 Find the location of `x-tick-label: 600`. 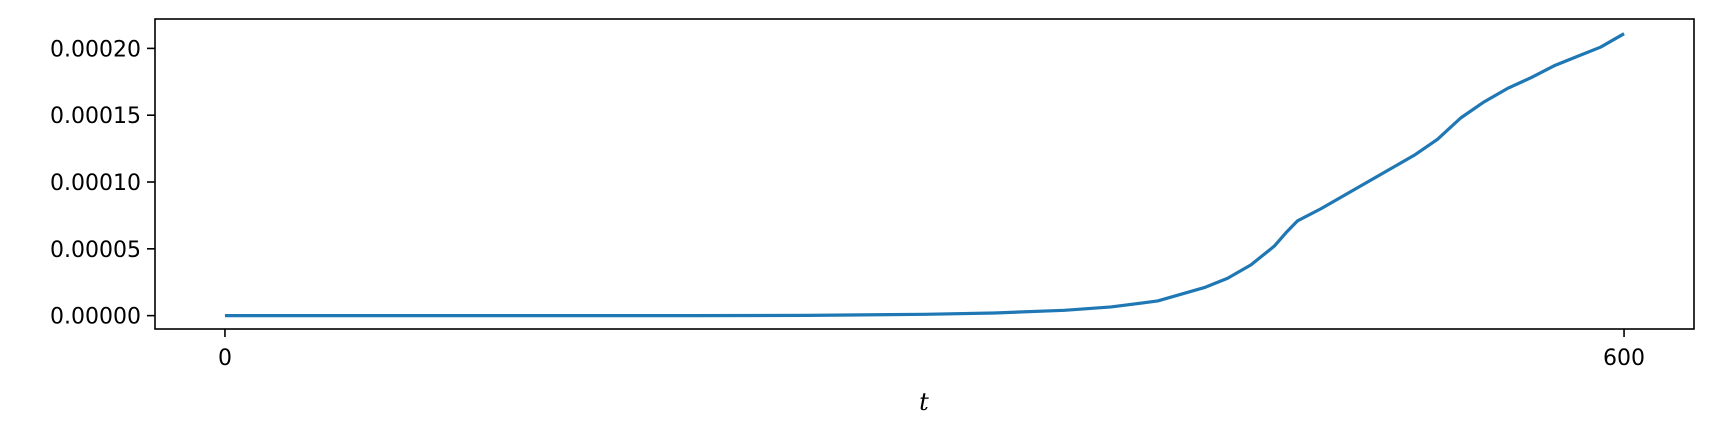

x-tick-label: 600 is located at coordinates (1624, 358).